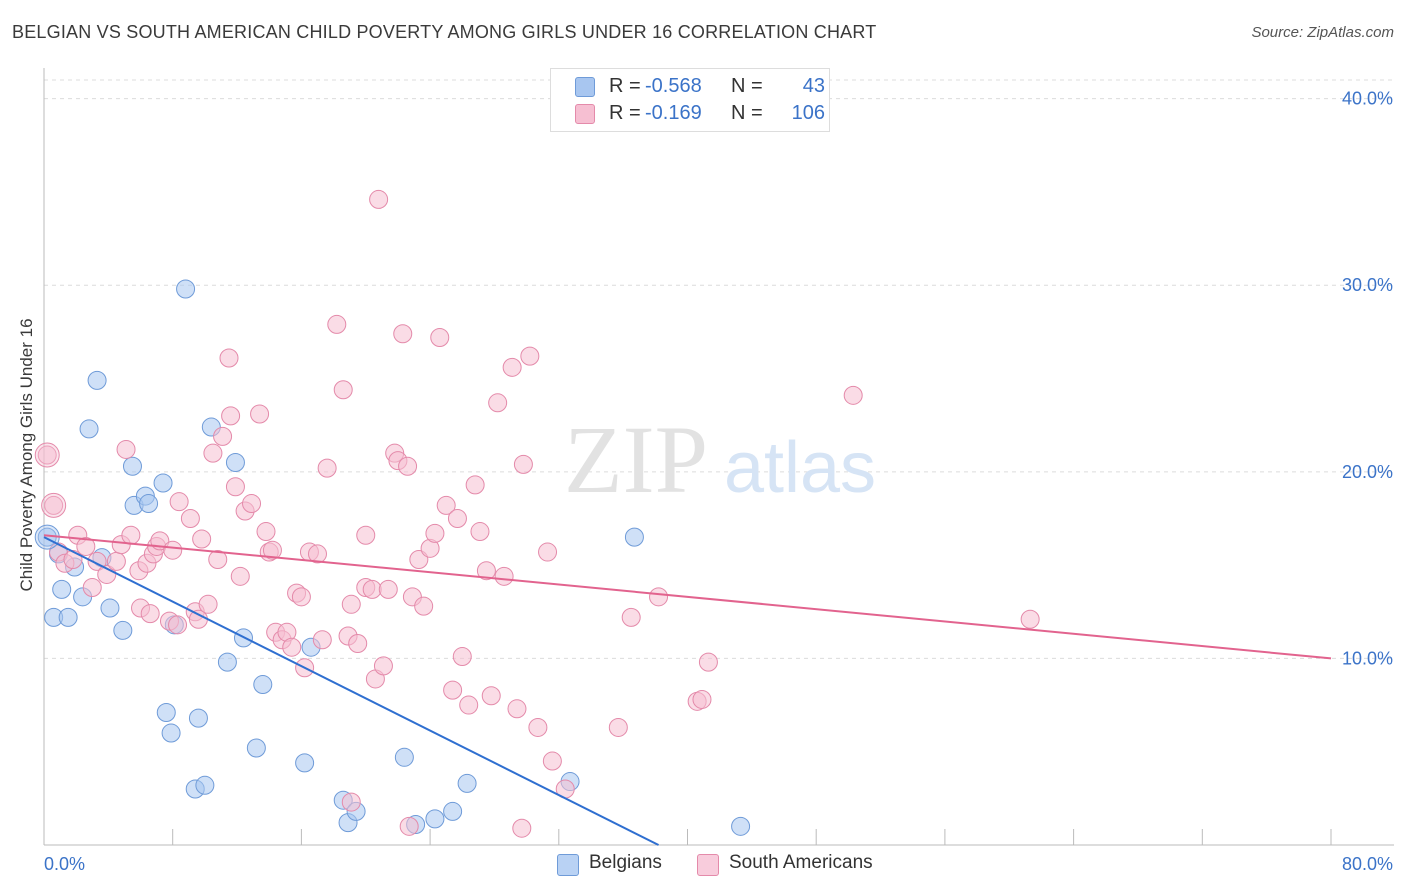  Describe the element at coordinates (708, 865) in the screenshot. I see `bottom-legend-swatch-south-americans` at that location.